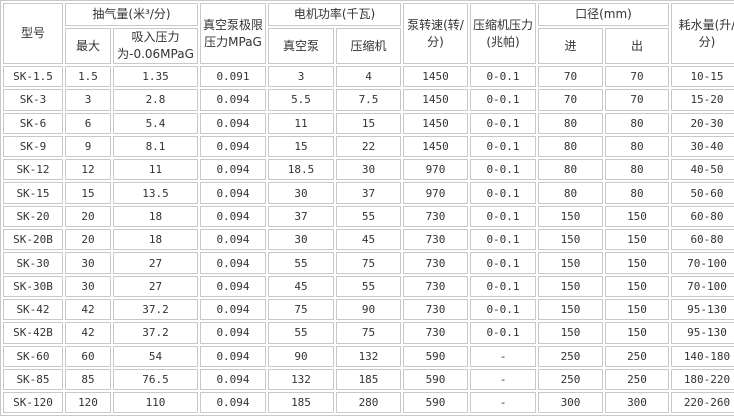 Image resolution: width=734 pixels, height=416 pixels. I want to click on table-cell: 2.8, so click(155, 100).